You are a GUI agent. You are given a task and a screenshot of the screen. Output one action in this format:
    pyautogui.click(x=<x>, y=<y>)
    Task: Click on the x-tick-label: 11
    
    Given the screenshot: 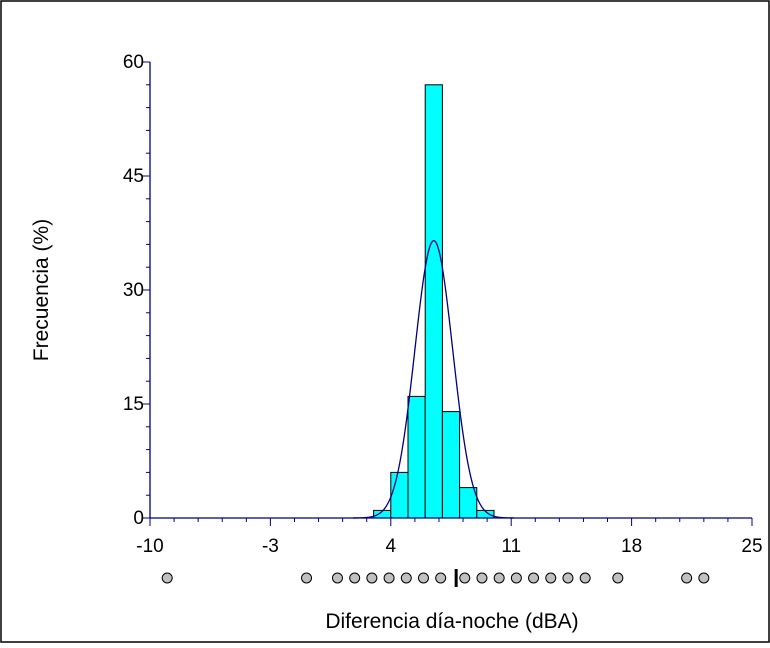 What is the action you would take?
    pyautogui.click(x=511, y=546)
    